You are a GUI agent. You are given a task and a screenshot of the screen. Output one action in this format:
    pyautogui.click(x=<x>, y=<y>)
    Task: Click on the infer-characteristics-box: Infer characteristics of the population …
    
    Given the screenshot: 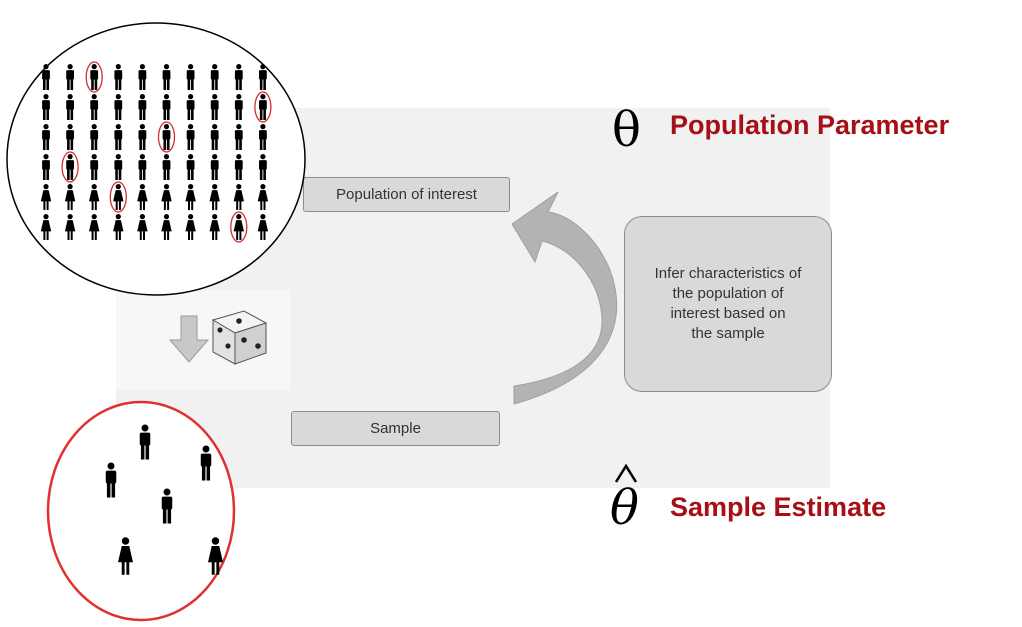 What is the action you would take?
    pyautogui.click(x=728, y=304)
    